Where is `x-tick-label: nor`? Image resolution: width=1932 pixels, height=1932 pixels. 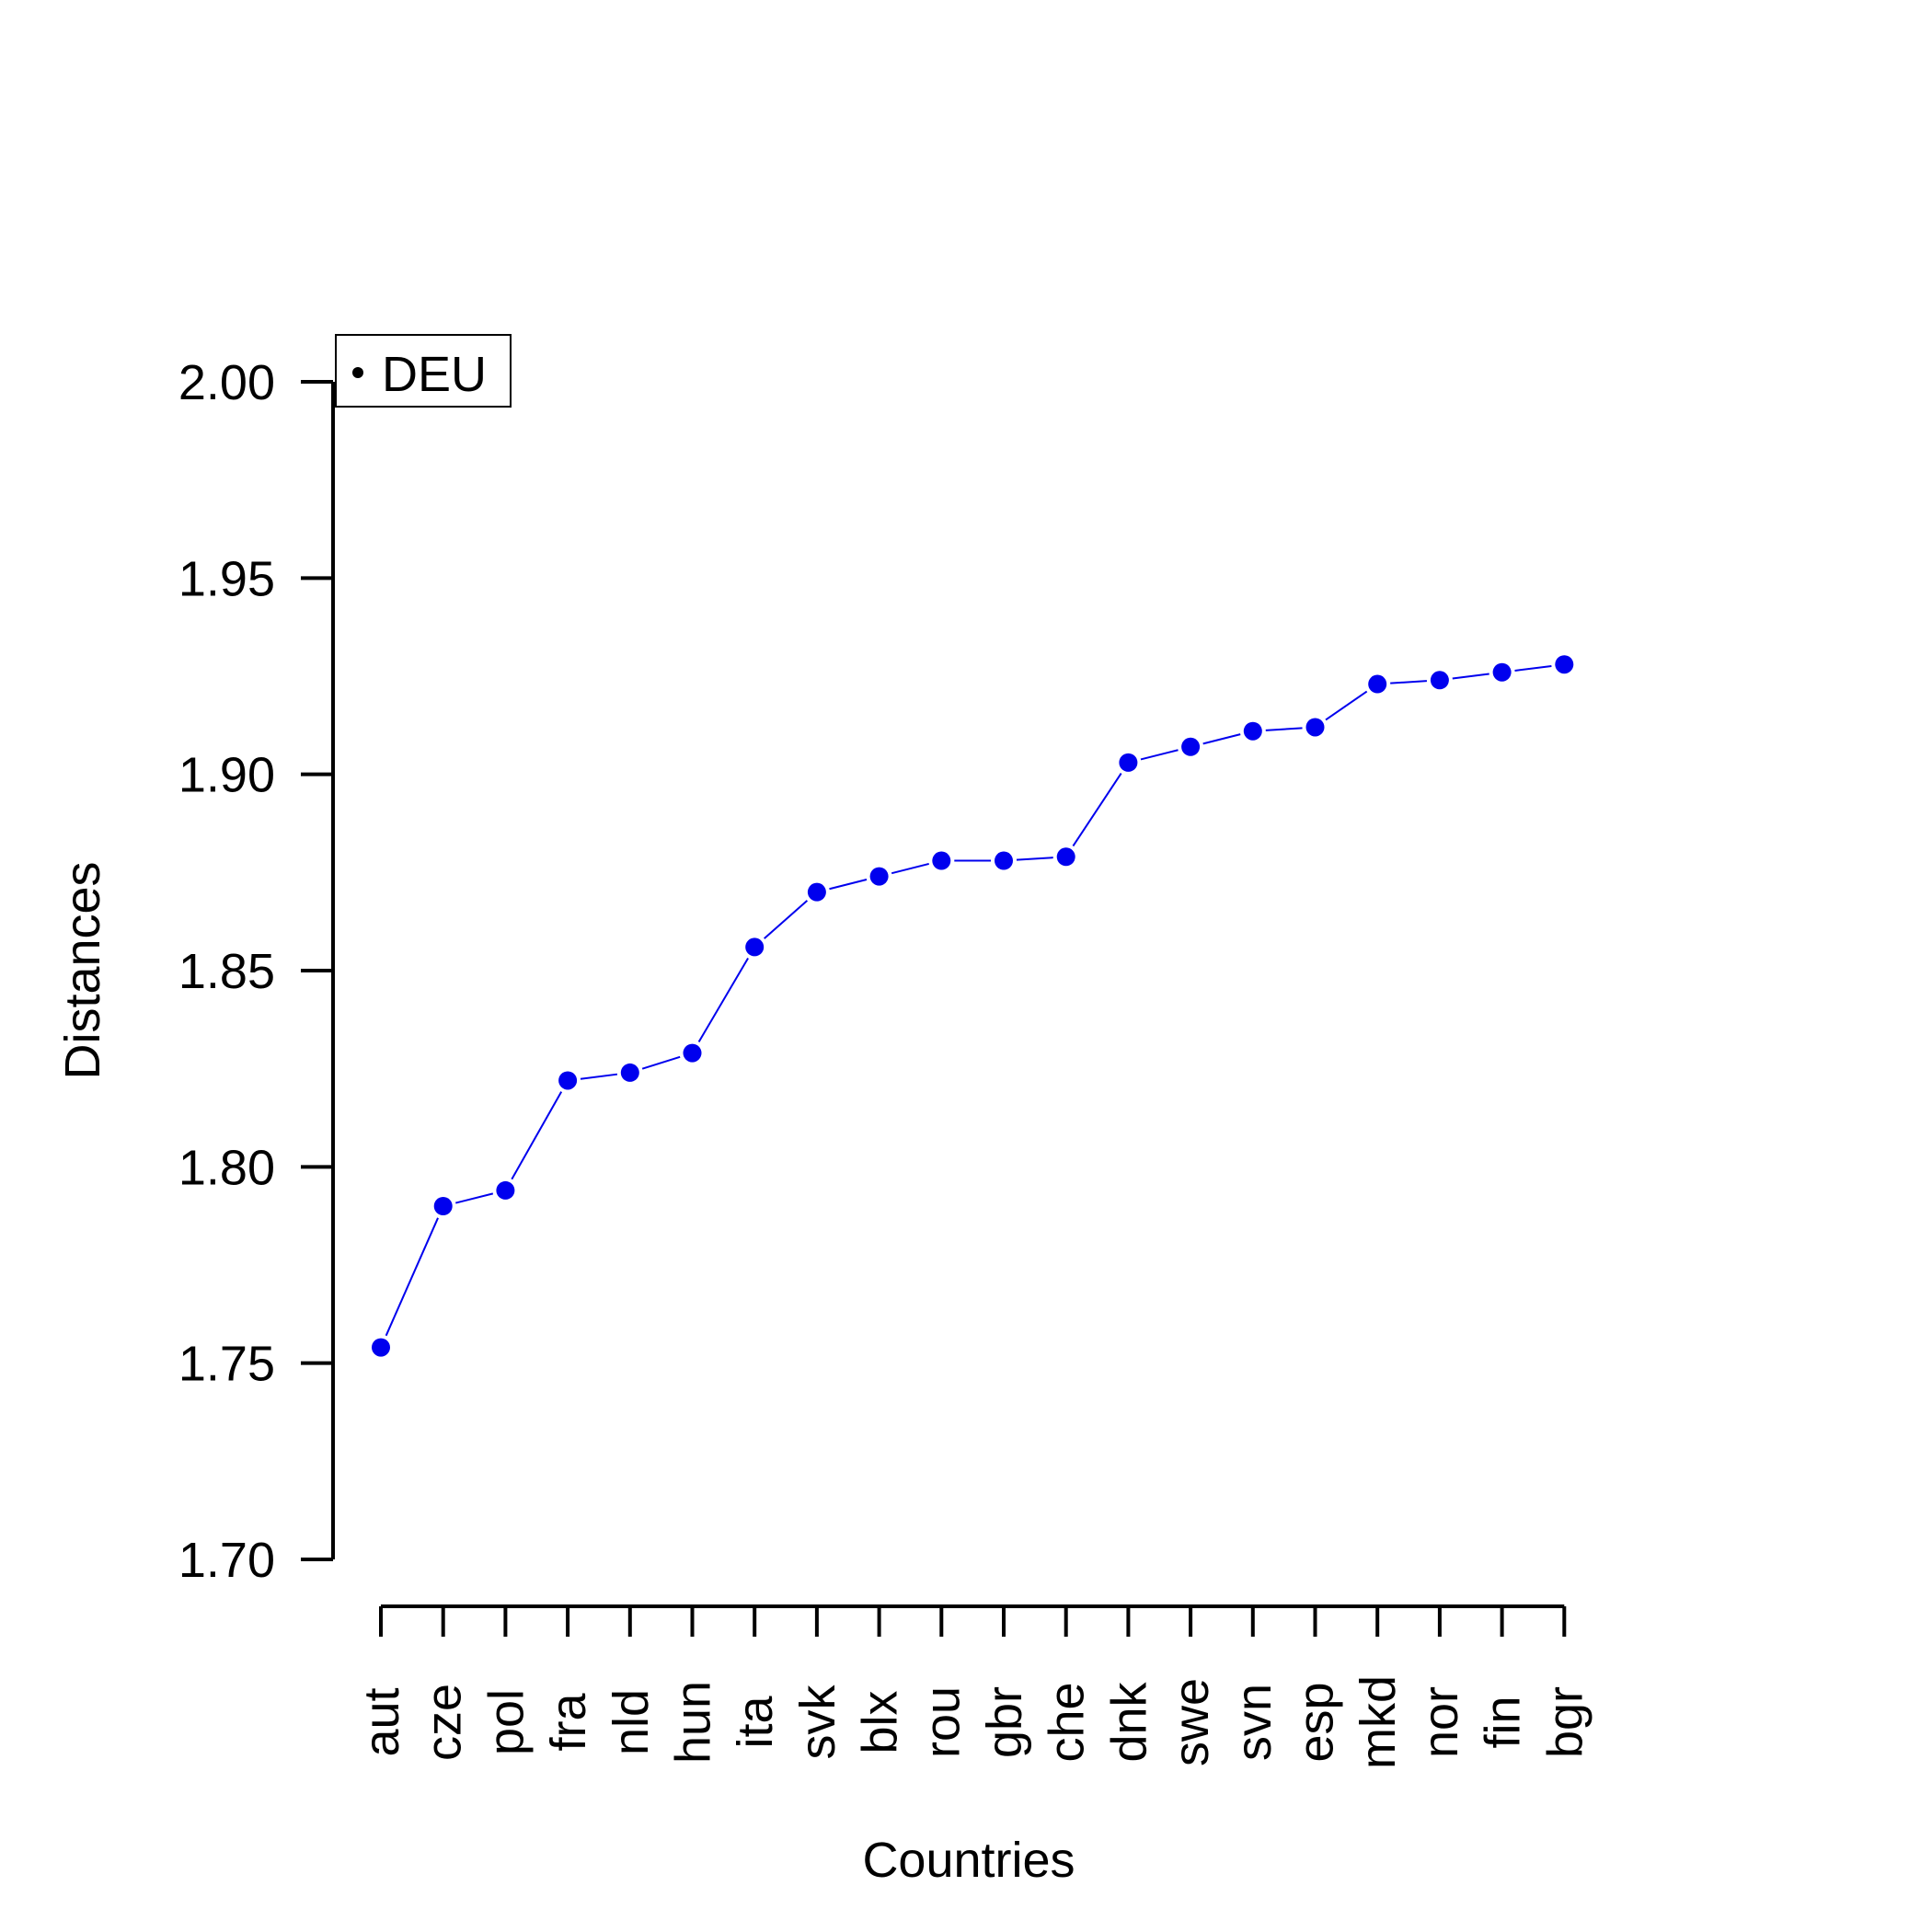 x-tick-label: nor is located at coordinates (1440, 1722).